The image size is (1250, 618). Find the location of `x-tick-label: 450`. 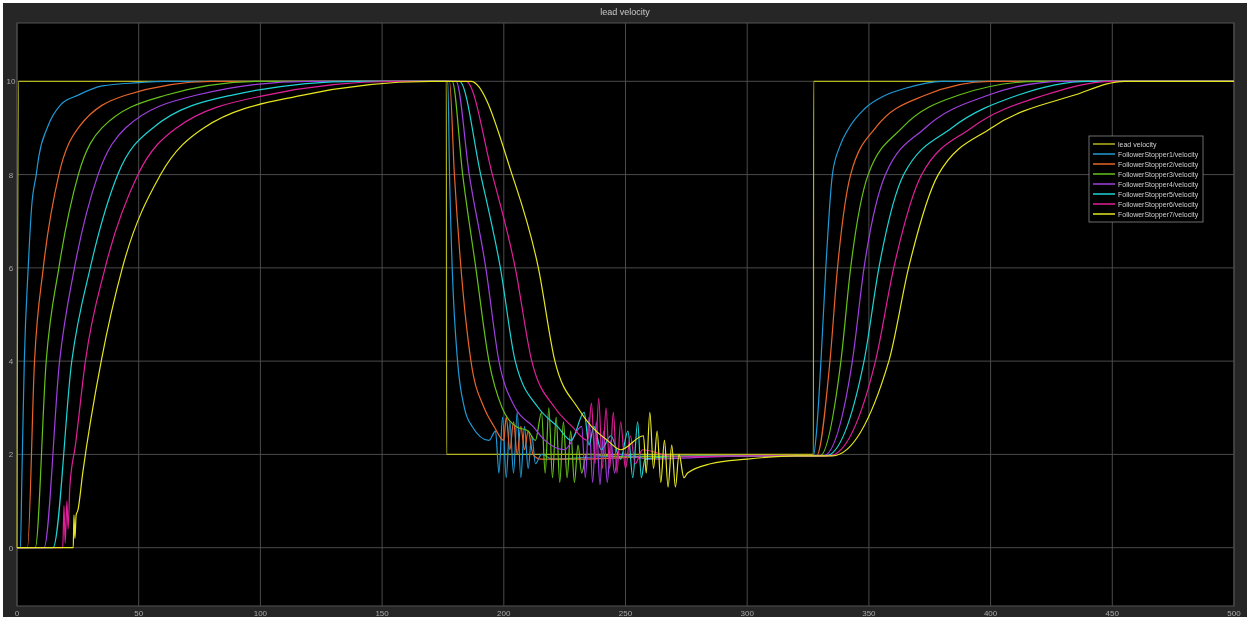

x-tick-label: 450 is located at coordinates (1112, 613).